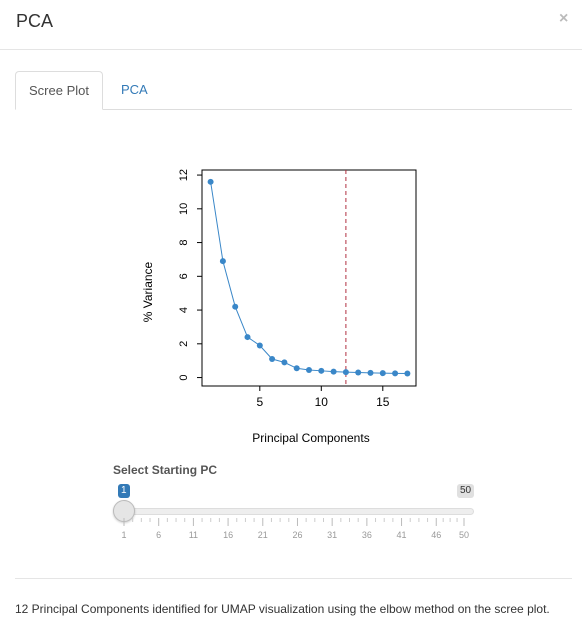 The image size is (582, 644). Describe the element at coordinates (332, 535) in the screenshot. I see `slider-tick-label: 31` at that location.